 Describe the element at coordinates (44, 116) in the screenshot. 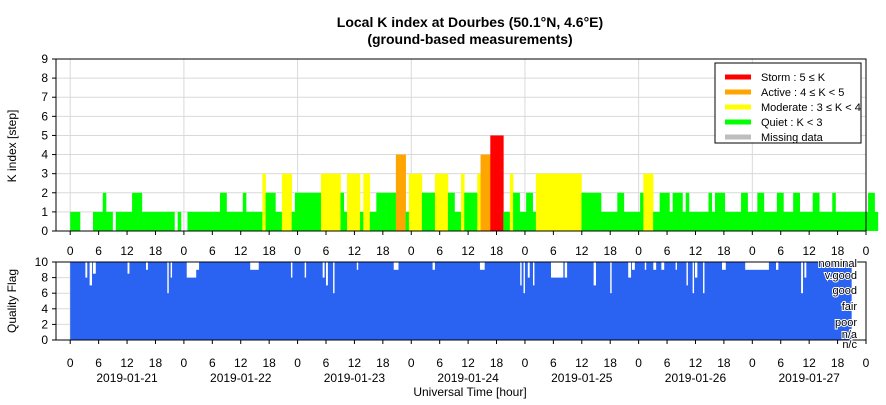

I see `k-y-tick-label: 6` at that location.